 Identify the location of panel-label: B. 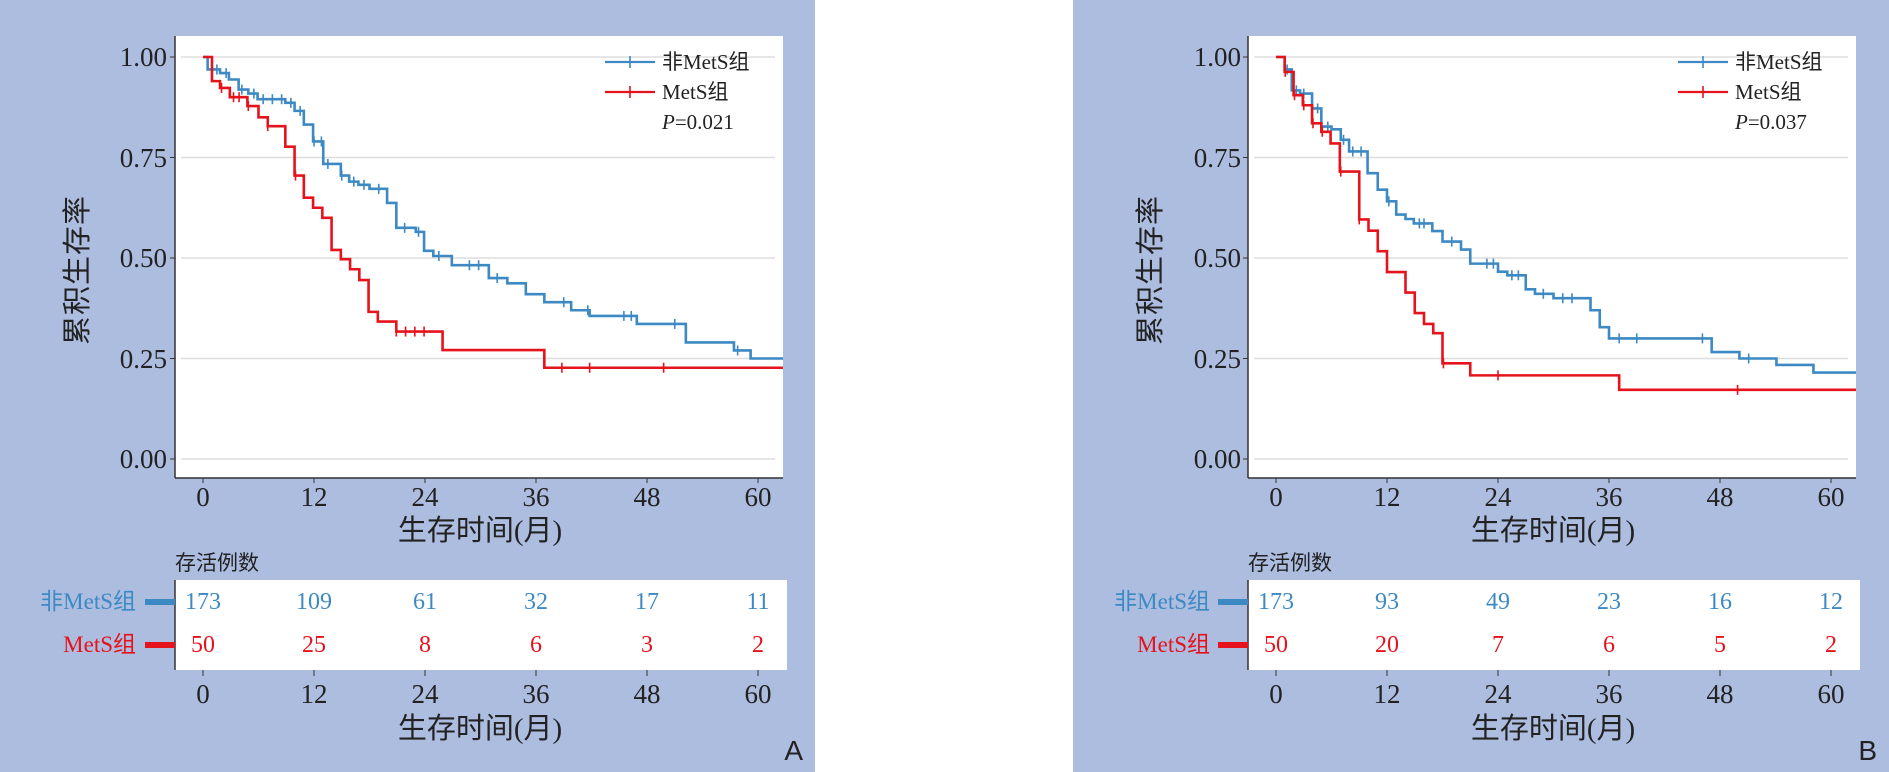
(1867, 750).